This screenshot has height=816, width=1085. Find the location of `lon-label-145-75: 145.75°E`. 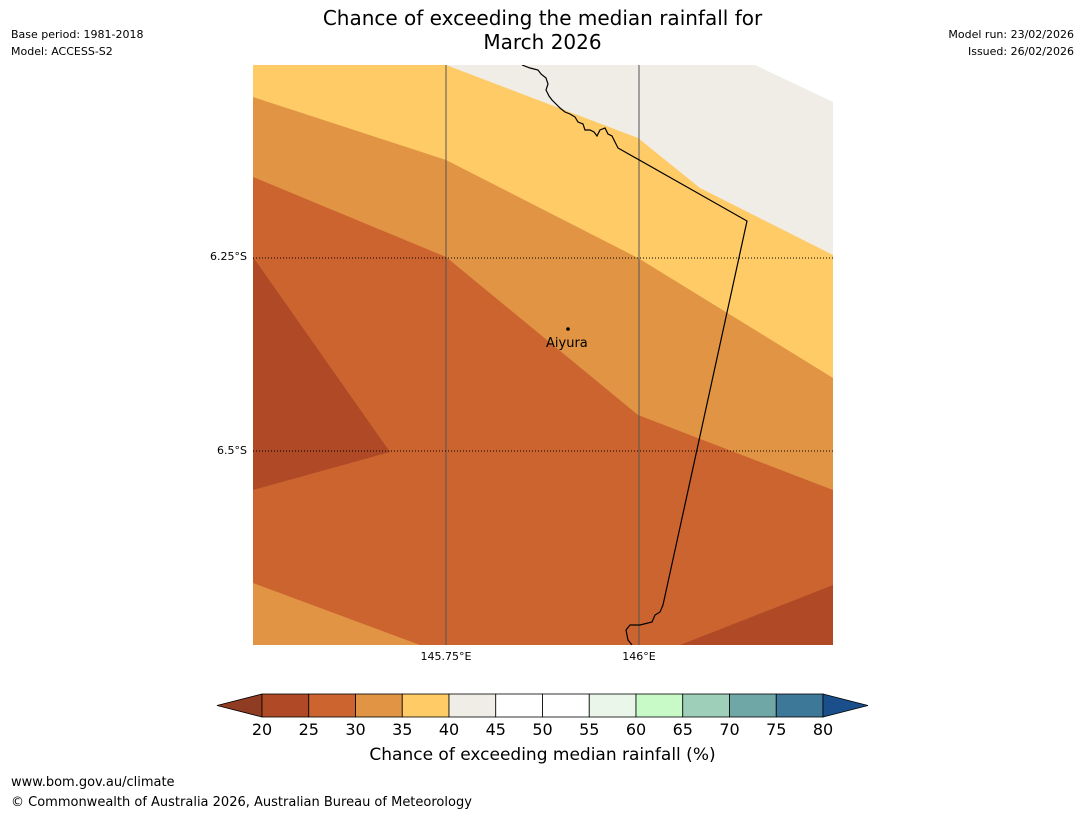

lon-label-145-75: 145.75°E is located at coordinates (446, 656).